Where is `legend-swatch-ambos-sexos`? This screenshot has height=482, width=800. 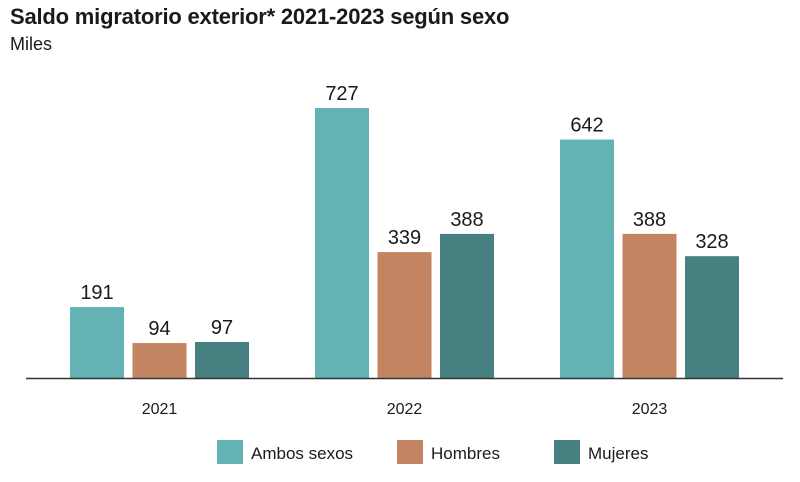
legend-swatch-ambos-sexos is located at coordinates (230, 452).